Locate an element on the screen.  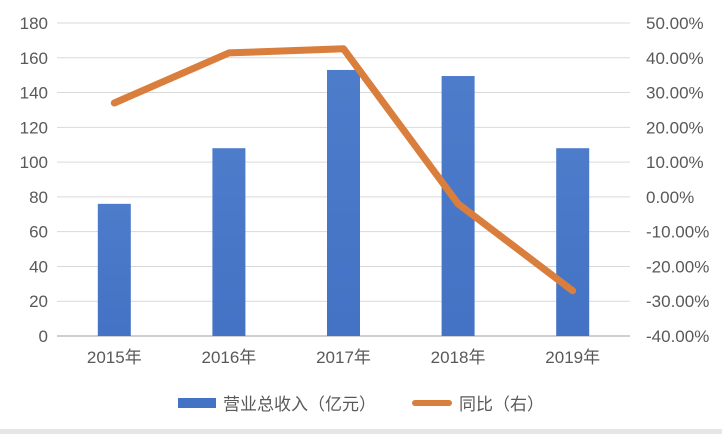
right-axis-tick: -30.00% is located at coordinates (677, 301).